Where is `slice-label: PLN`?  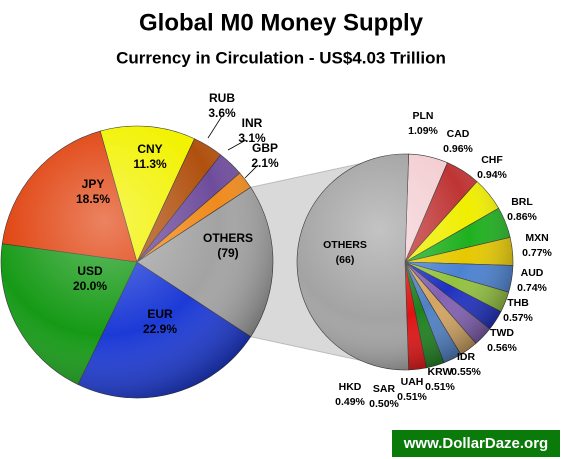
slice-label: PLN is located at coordinates (423, 116).